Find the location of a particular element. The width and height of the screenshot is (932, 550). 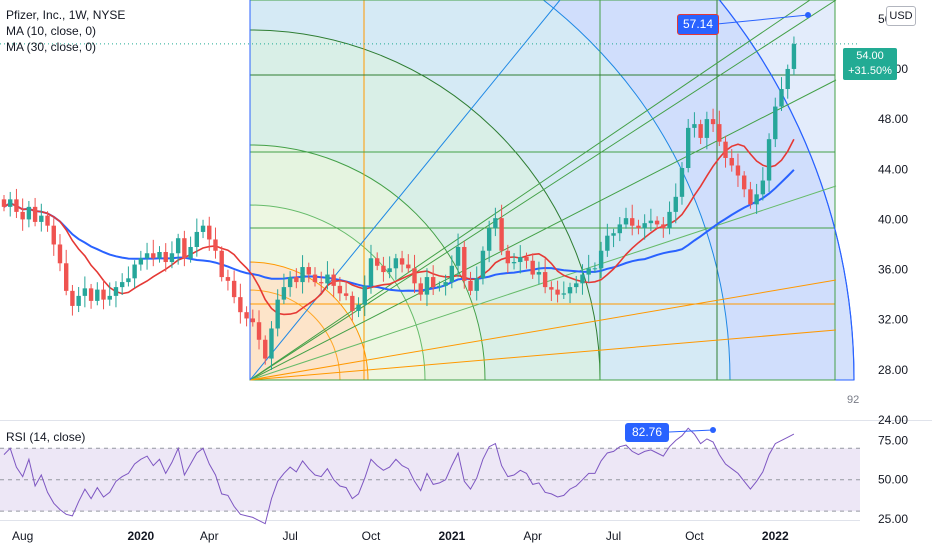

rsi-callout: 82.76 is located at coordinates (647, 432).